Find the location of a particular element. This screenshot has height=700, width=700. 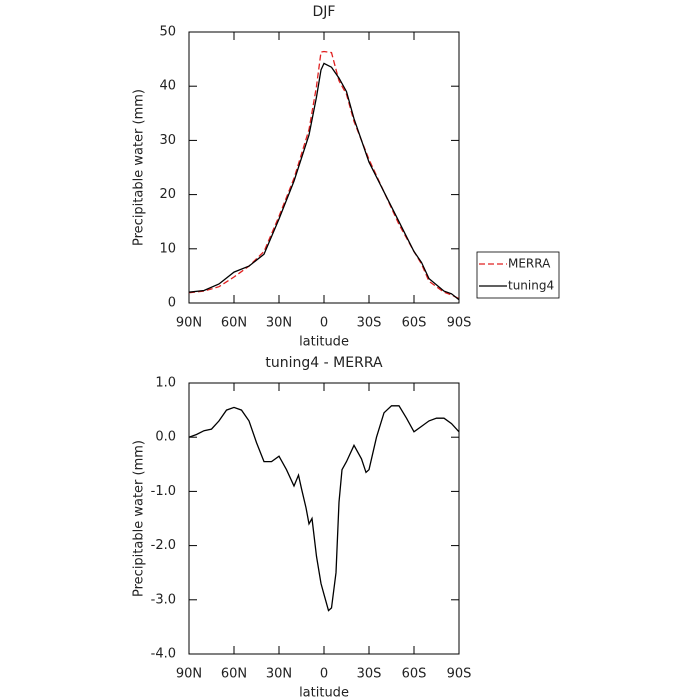

y-tick-label: -3.0 is located at coordinates (163, 599).